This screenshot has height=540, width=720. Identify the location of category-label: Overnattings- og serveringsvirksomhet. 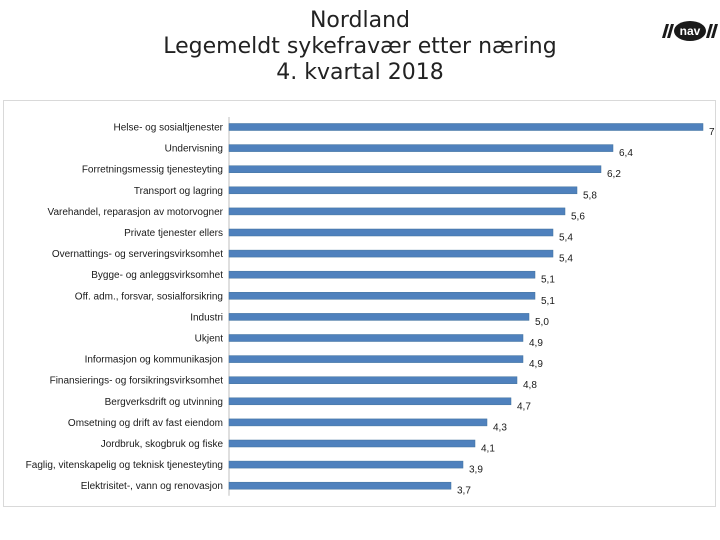
(137, 254).